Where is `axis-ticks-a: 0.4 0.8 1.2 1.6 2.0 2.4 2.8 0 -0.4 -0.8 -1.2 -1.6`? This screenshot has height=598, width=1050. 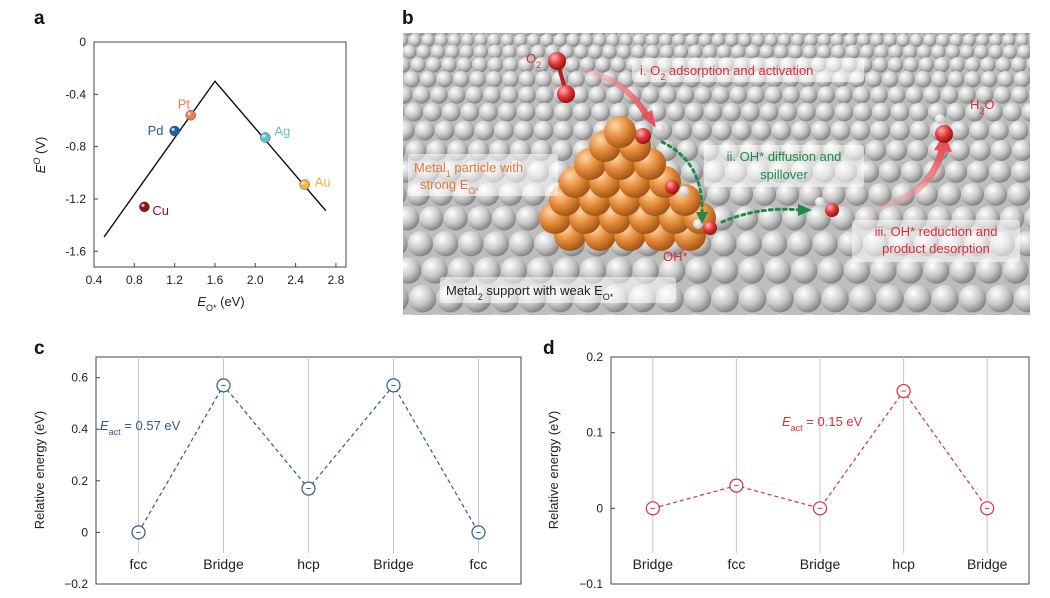
axis-ticks-a: 0.4 0.8 1.2 1.6 2.0 2.4 2.8 0 -0.4 -0.8 -1.2 -1.6 is located at coordinates (204, 161).